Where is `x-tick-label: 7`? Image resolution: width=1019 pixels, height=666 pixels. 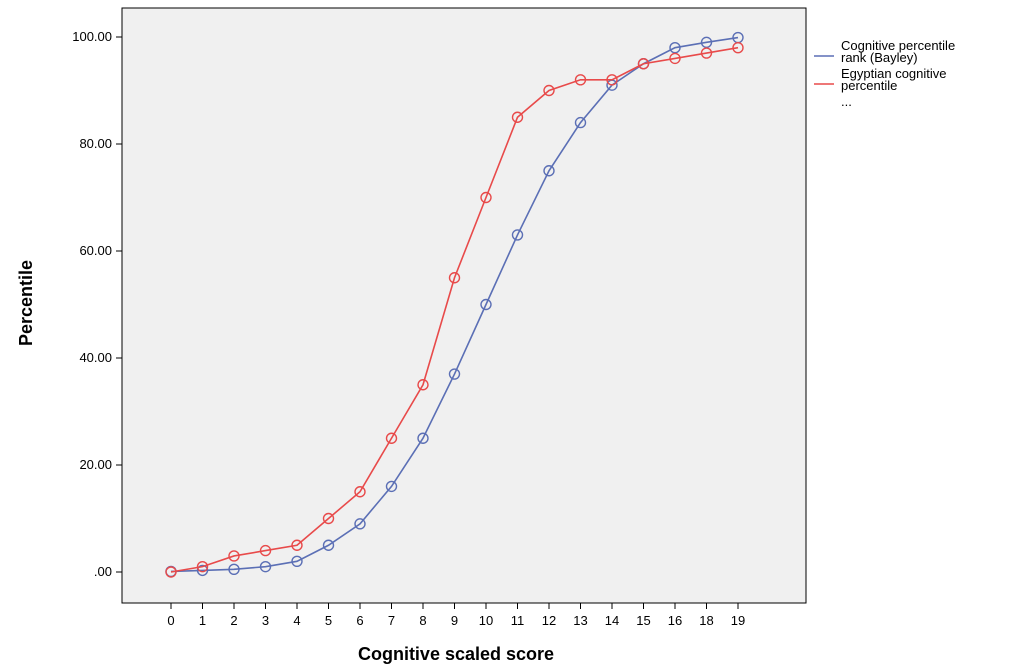 x-tick-label: 7 is located at coordinates (391, 620).